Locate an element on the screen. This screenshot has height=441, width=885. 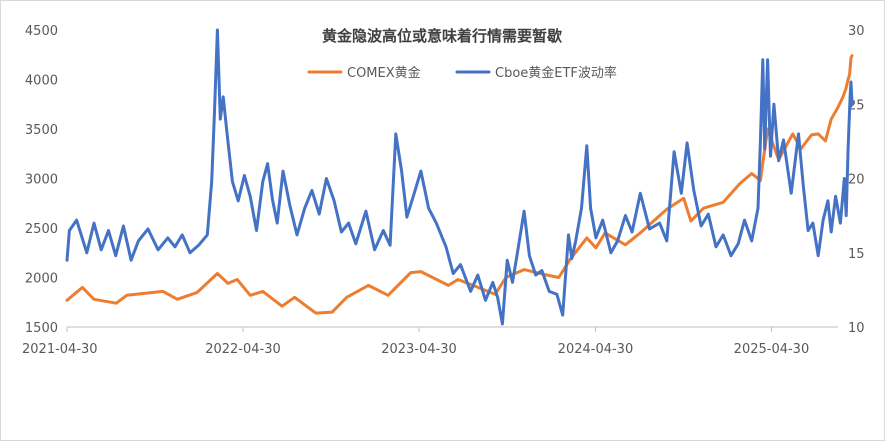
legend-label: COMEX黄金 is located at coordinates (384, 73).